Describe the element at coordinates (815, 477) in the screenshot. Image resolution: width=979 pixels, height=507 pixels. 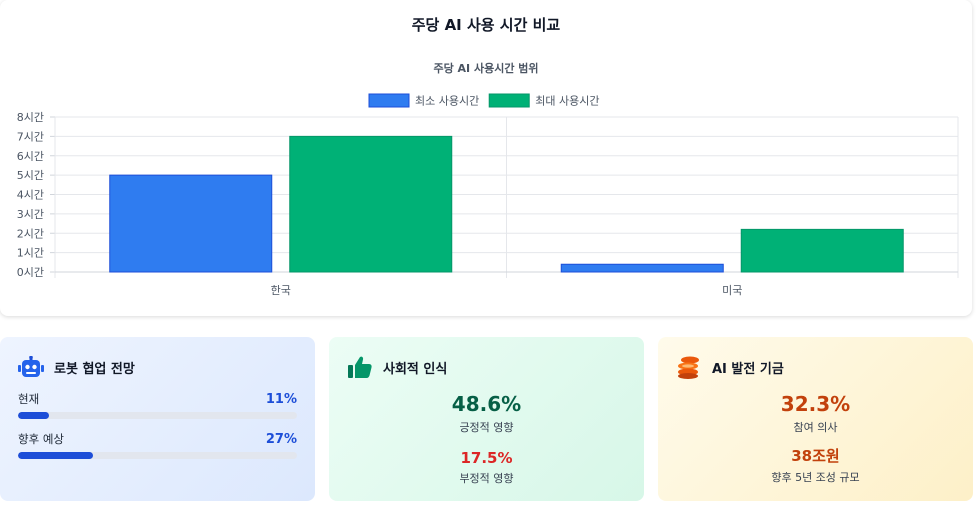
I see `amount-label: 향후 5년 조성 규모` at that location.